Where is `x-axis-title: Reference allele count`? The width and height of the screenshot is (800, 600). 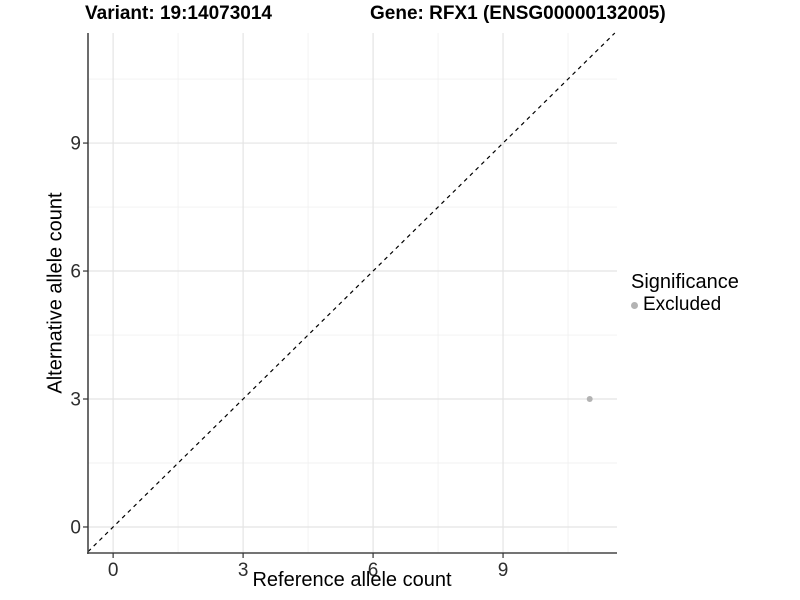
x-axis-title: Reference allele count is located at coordinates (352, 580).